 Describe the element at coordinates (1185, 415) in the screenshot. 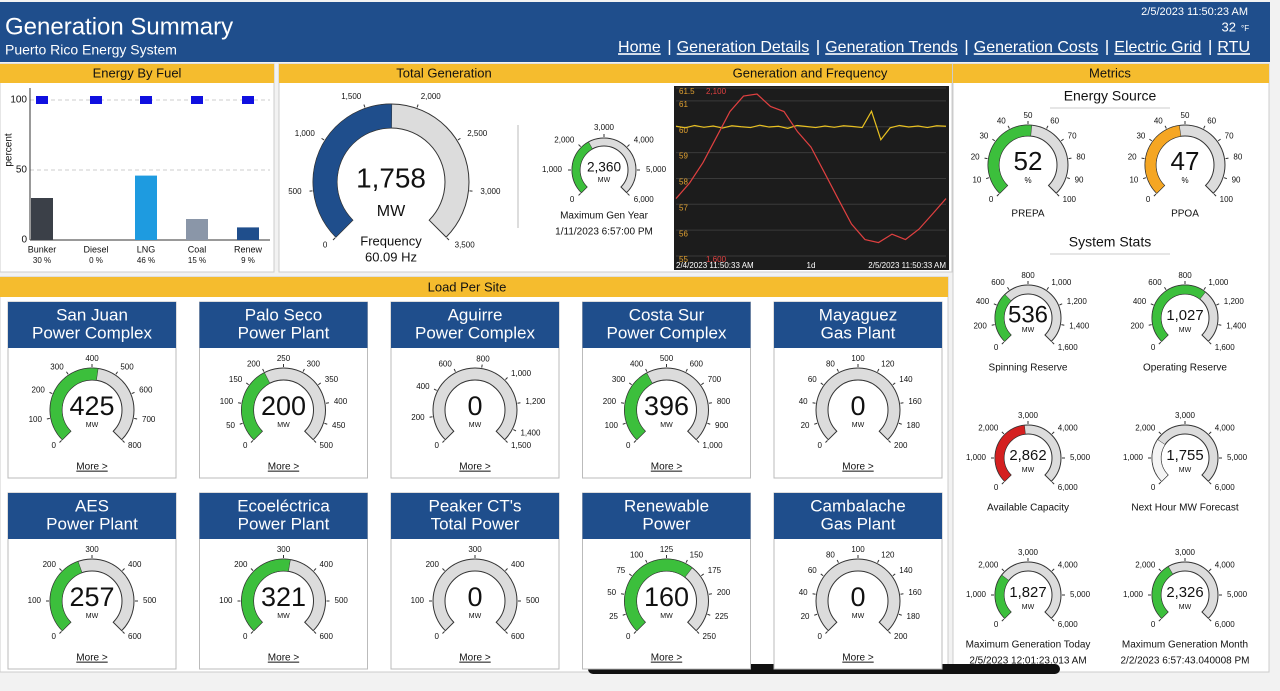

I see `gauge-tick-label: 3,000` at that location.